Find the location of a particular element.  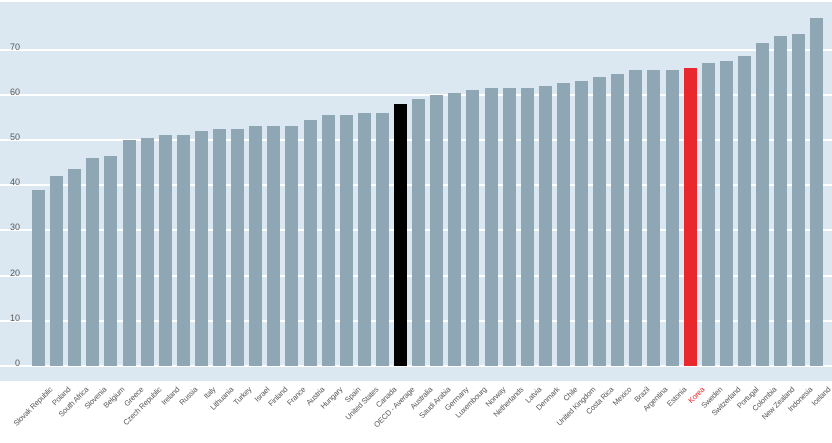

bar-turkey is located at coordinates (237, 247).